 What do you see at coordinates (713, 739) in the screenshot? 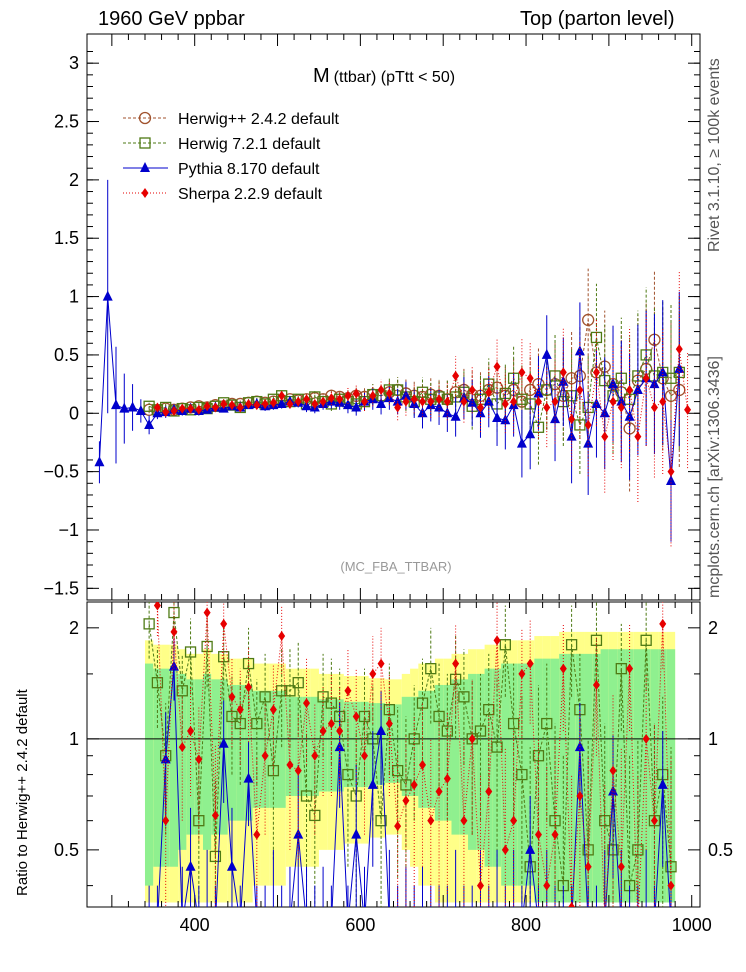
I see `ratio-ytick-label-right: 1` at bounding box center [713, 739].